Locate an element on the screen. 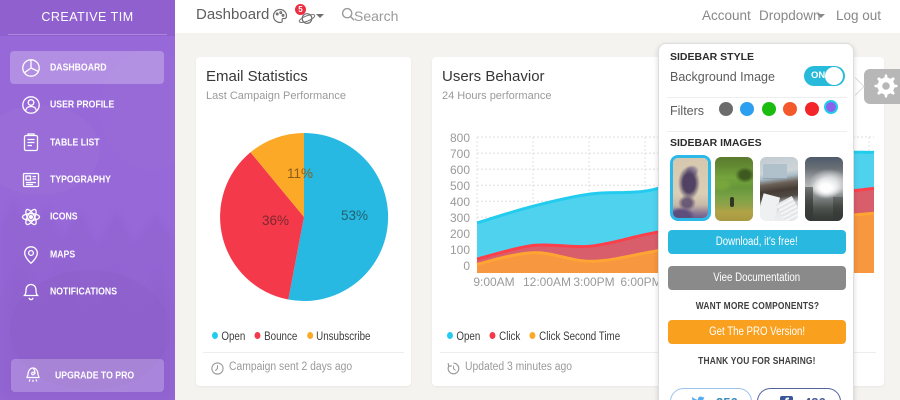 The image size is (900, 400). svg-text: 200 is located at coordinates (460, 234).